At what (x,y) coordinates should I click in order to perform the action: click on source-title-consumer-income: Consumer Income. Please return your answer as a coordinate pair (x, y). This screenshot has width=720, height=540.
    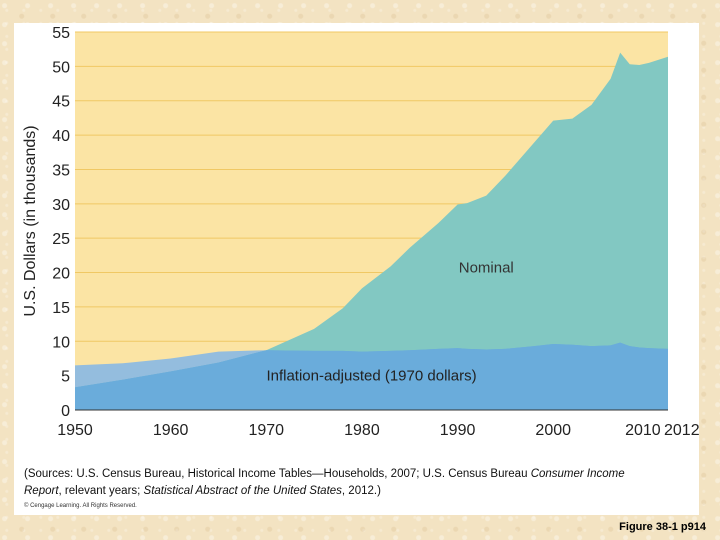
    Looking at the image, I should click on (577, 474).